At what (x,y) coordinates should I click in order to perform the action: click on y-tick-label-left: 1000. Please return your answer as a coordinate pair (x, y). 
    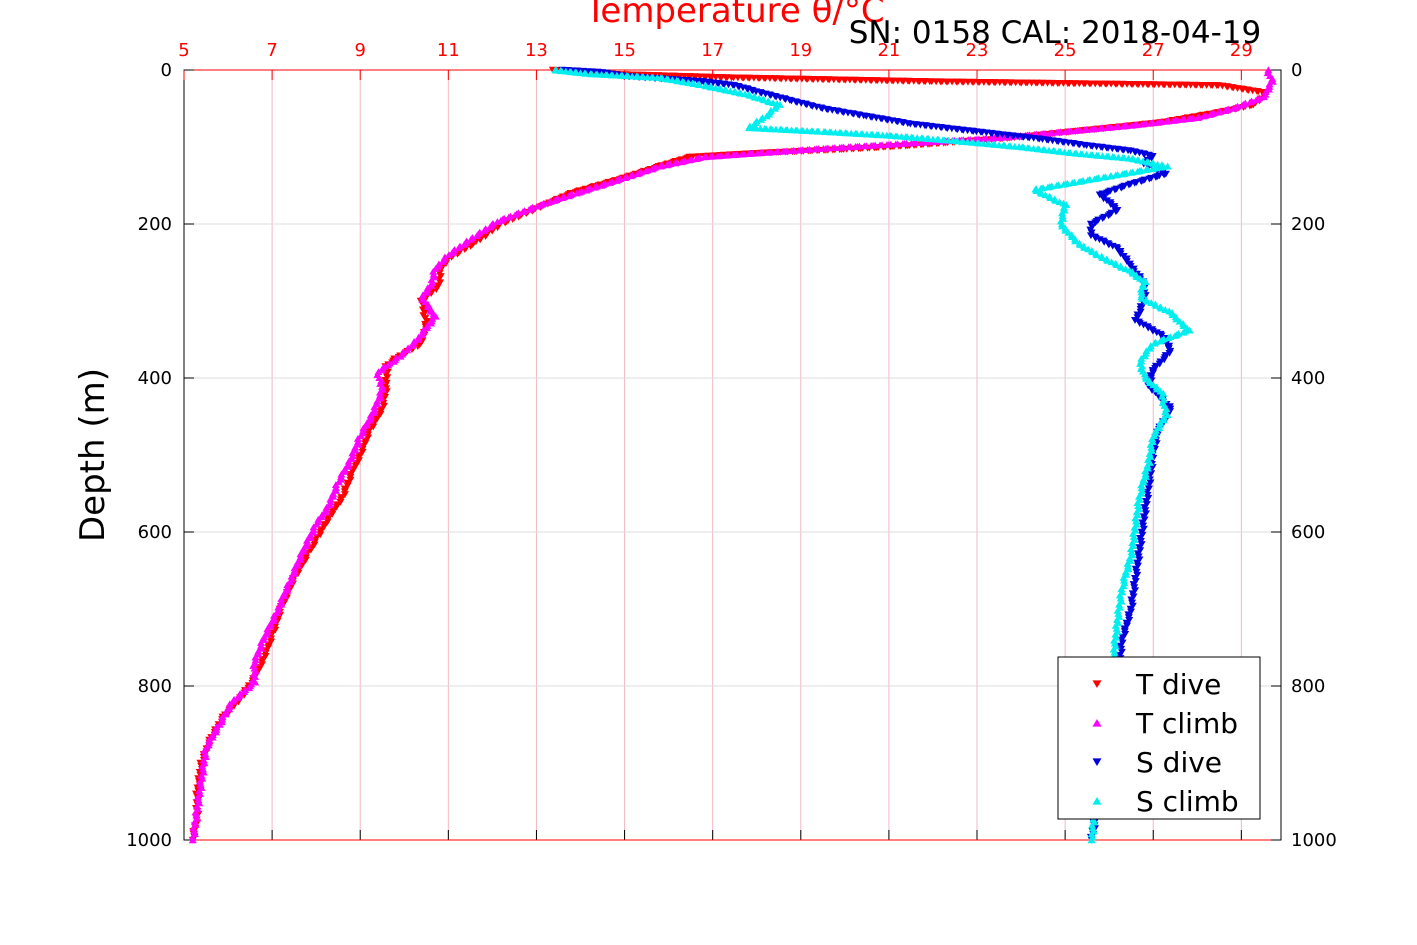
    Looking at the image, I should click on (149, 840).